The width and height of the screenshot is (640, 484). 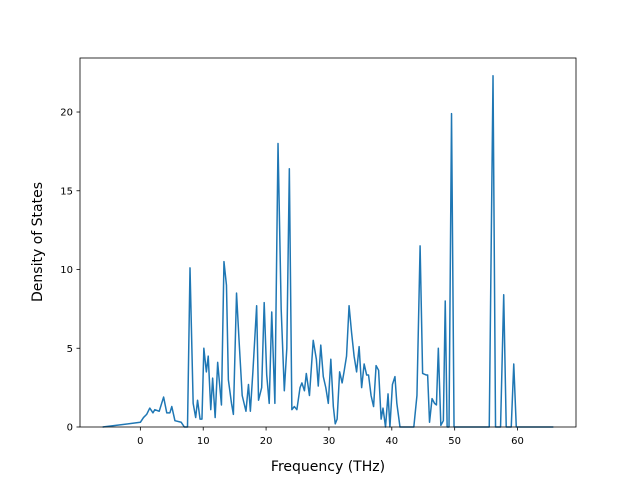 What do you see at coordinates (328, 467) in the screenshot?
I see `x-axis-label: Frequency (THz)` at bounding box center [328, 467].